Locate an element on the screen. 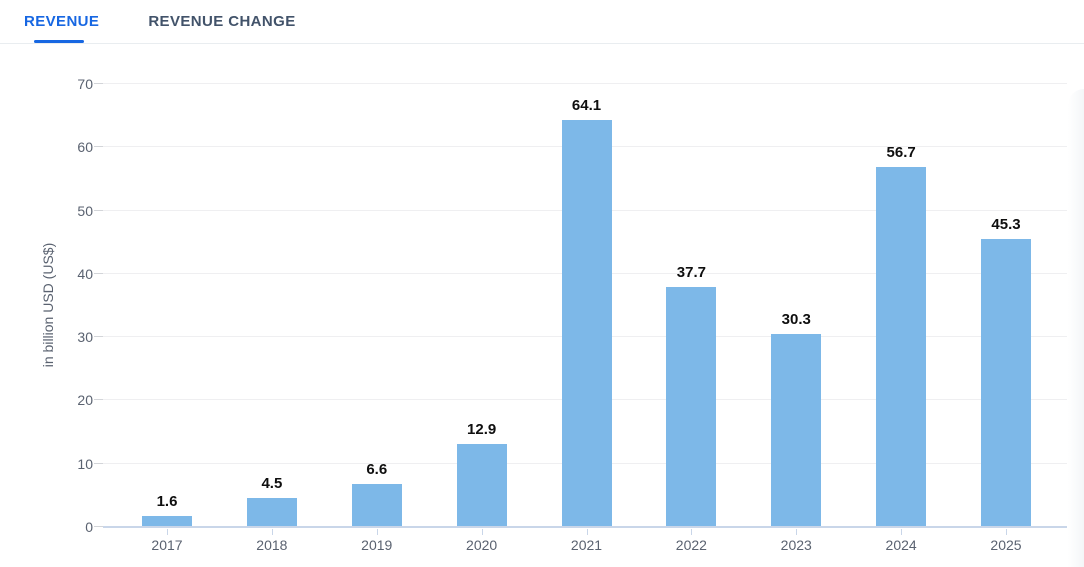 The width and height of the screenshot is (1084, 567). x-tick-label-2025: 2025 is located at coordinates (1006, 545).